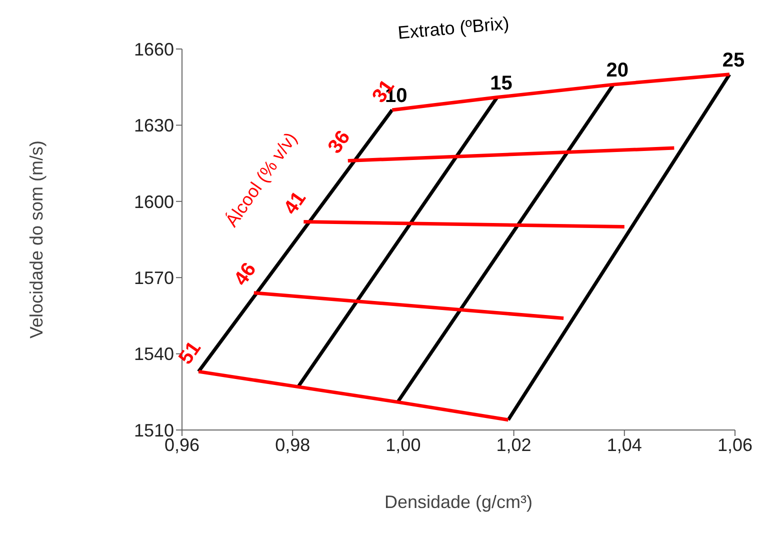 This screenshot has height=536, width=767. Describe the element at coordinates (190, 353) in the screenshot. I see `text: 51` at that location.